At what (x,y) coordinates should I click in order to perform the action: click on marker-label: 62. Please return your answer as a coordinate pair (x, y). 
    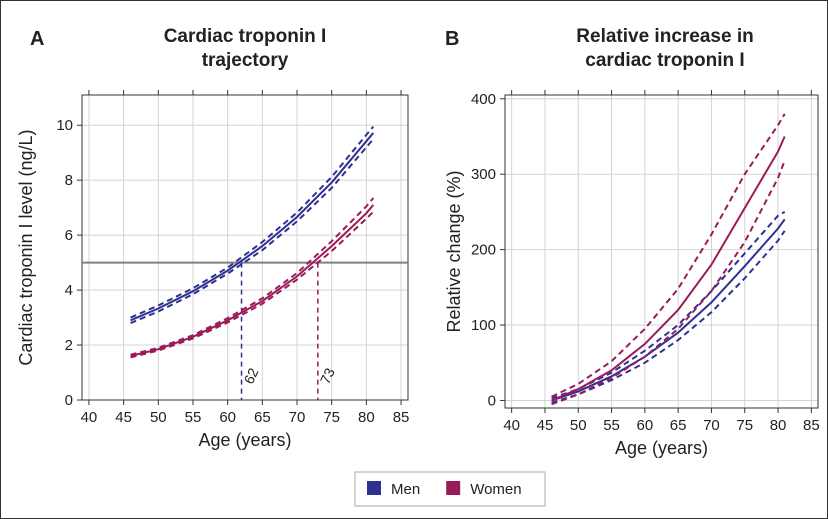
    Looking at the image, I should click on (250, 375).